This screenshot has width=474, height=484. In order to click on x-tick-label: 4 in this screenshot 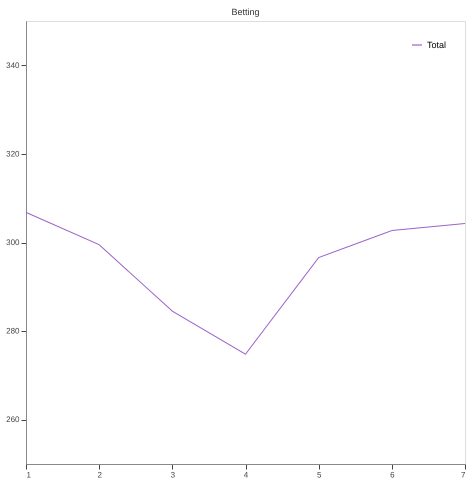, I will do `click(246, 475)`.